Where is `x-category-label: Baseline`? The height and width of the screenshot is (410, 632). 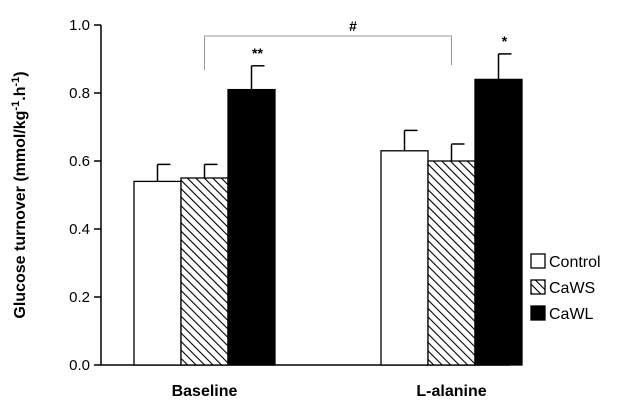
x-category-label: Baseline is located at coordinates (205, 391).